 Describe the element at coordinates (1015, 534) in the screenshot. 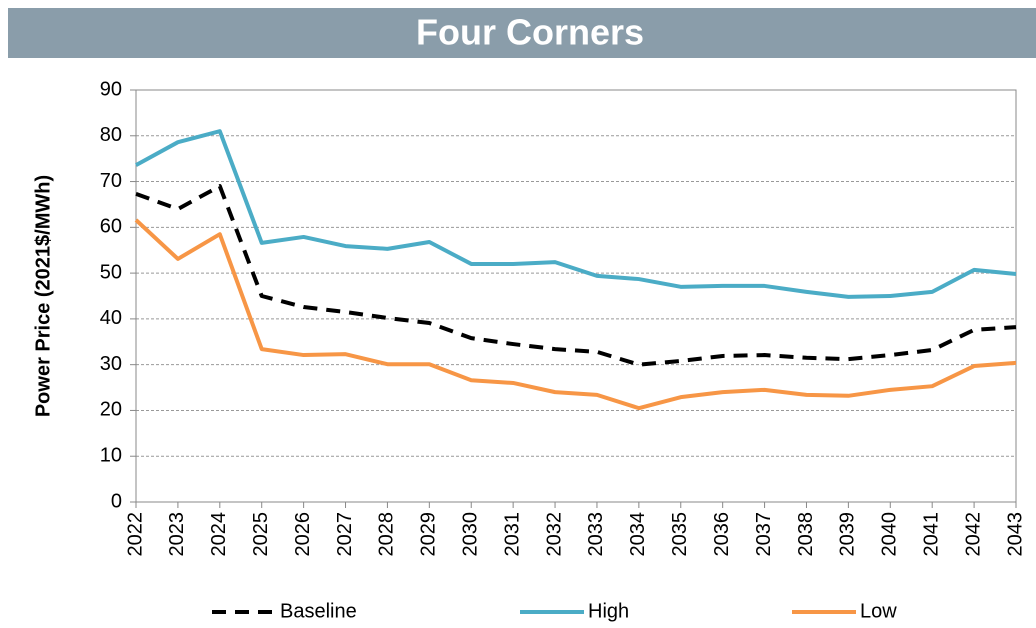

I see `x-tick-label: 2043` at that location.